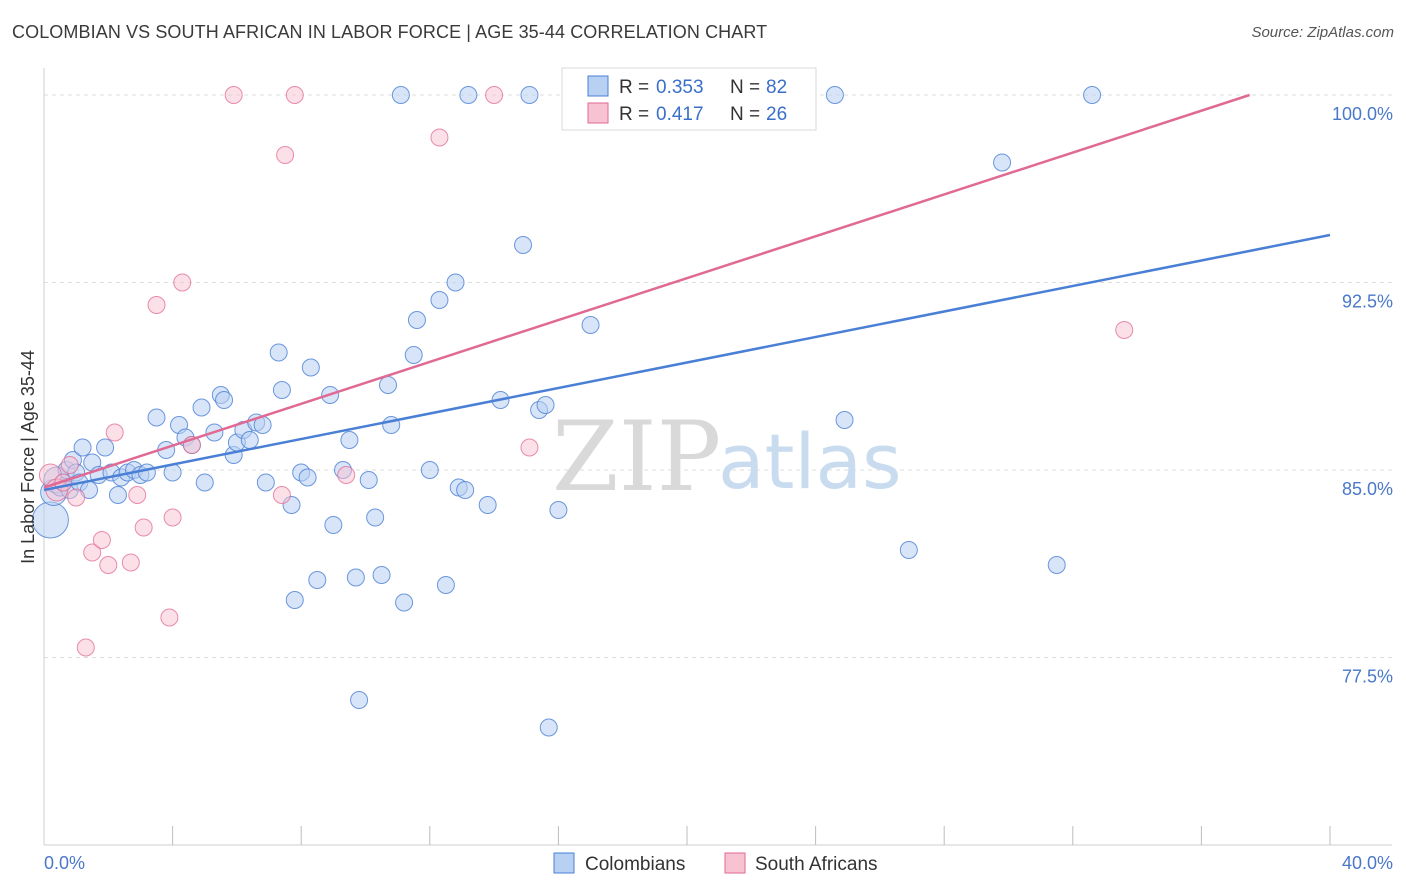 The image size is (1406, 892). Describe the element at coordinates (598, 113) in the screenshot. I see `legend-swatch-pink` at that location.